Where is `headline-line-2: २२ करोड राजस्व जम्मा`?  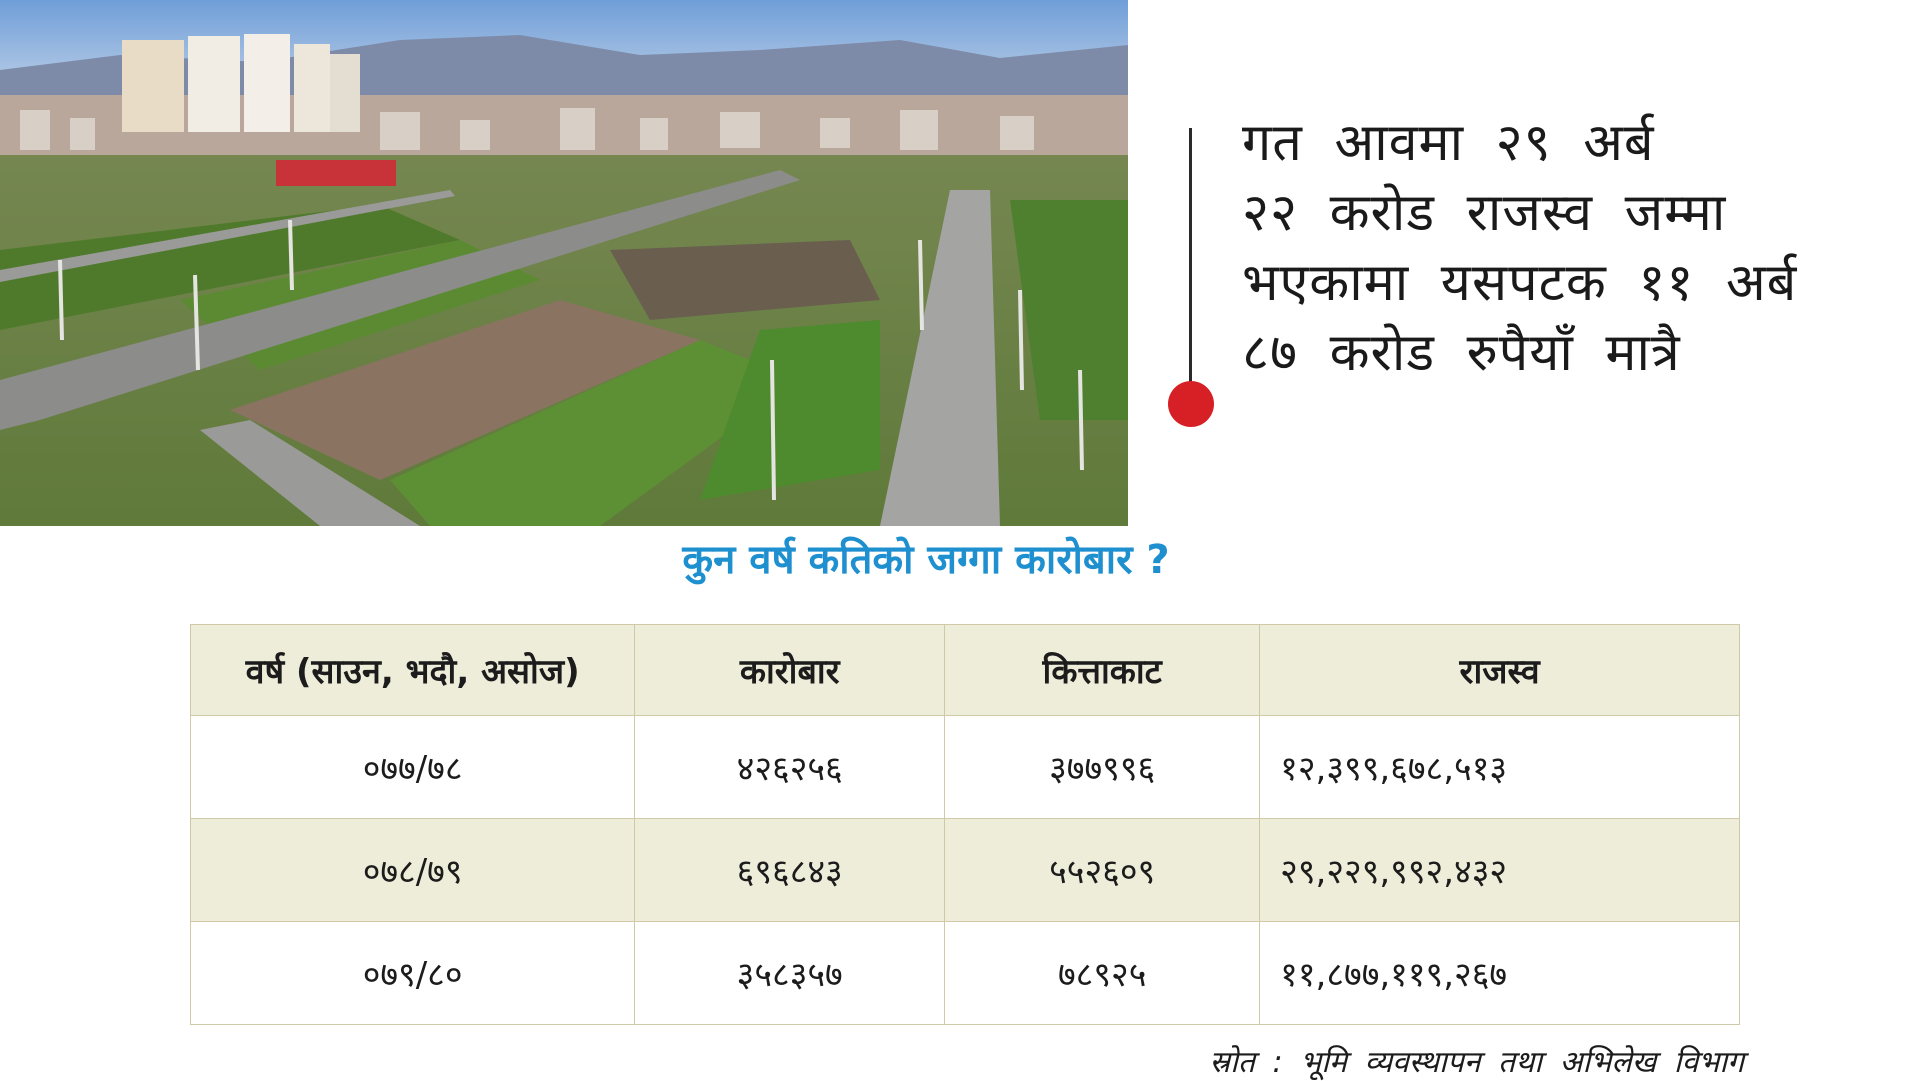 headline-line-2: २२ करोड राजस्व जम्मा is located at coordinates (1484, 213).